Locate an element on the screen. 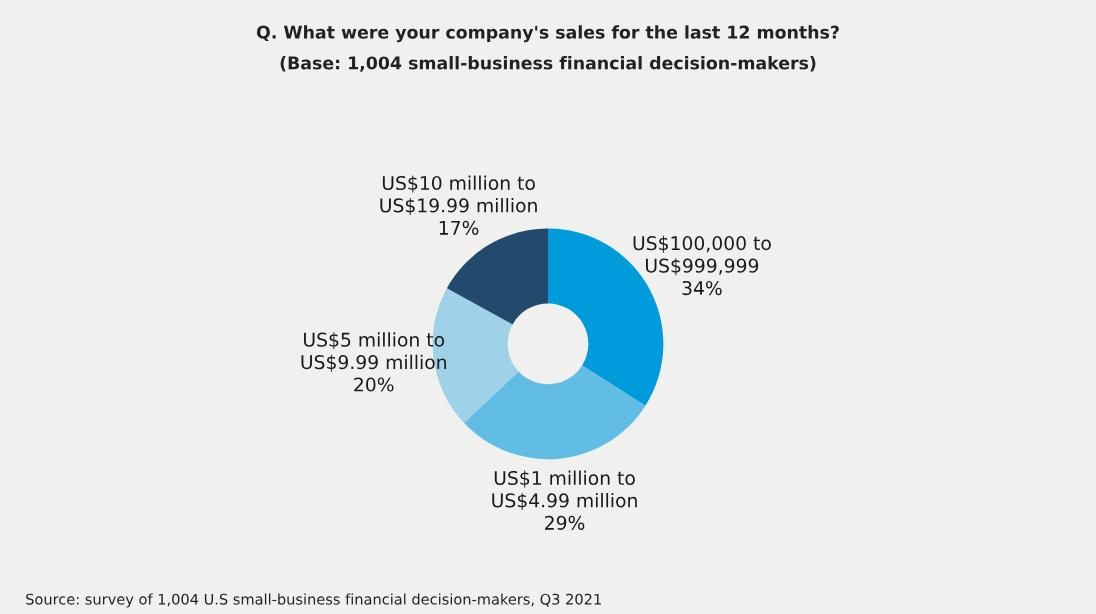 The width and height of the screenshot is (1096, 614). chart-title: Q. What were your company's sales for the last 12 months? is located at coordinates (547, 34).